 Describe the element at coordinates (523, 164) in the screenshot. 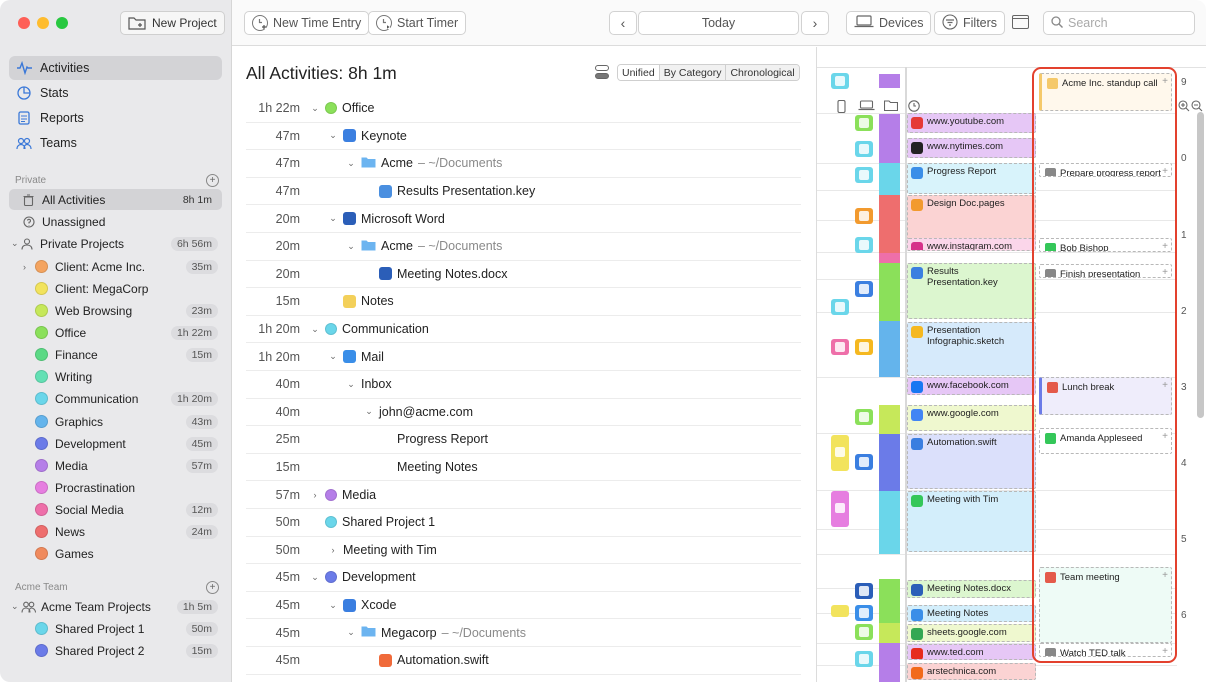

I see `activity-row: 47m ⌄ Acme – ~/Documents` at that location.